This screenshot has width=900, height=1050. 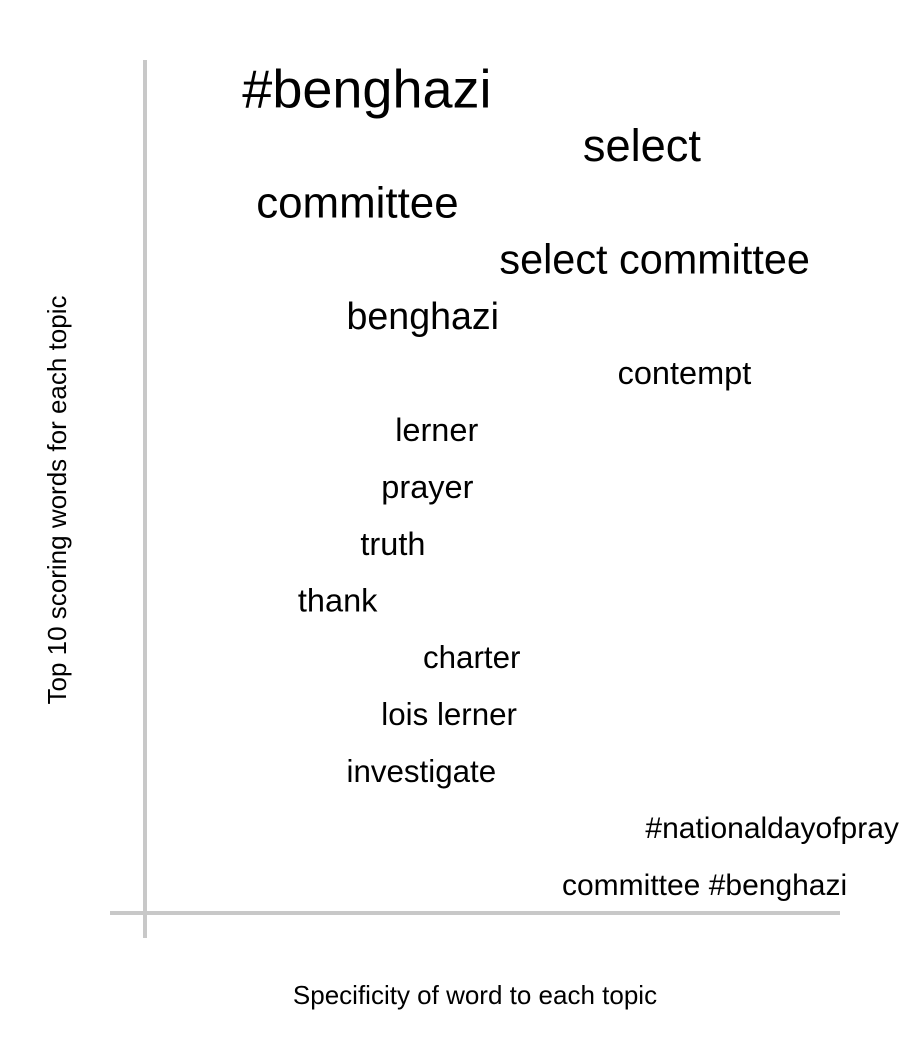 I want to click on word-label: contempt, so click(x=685, y=373).